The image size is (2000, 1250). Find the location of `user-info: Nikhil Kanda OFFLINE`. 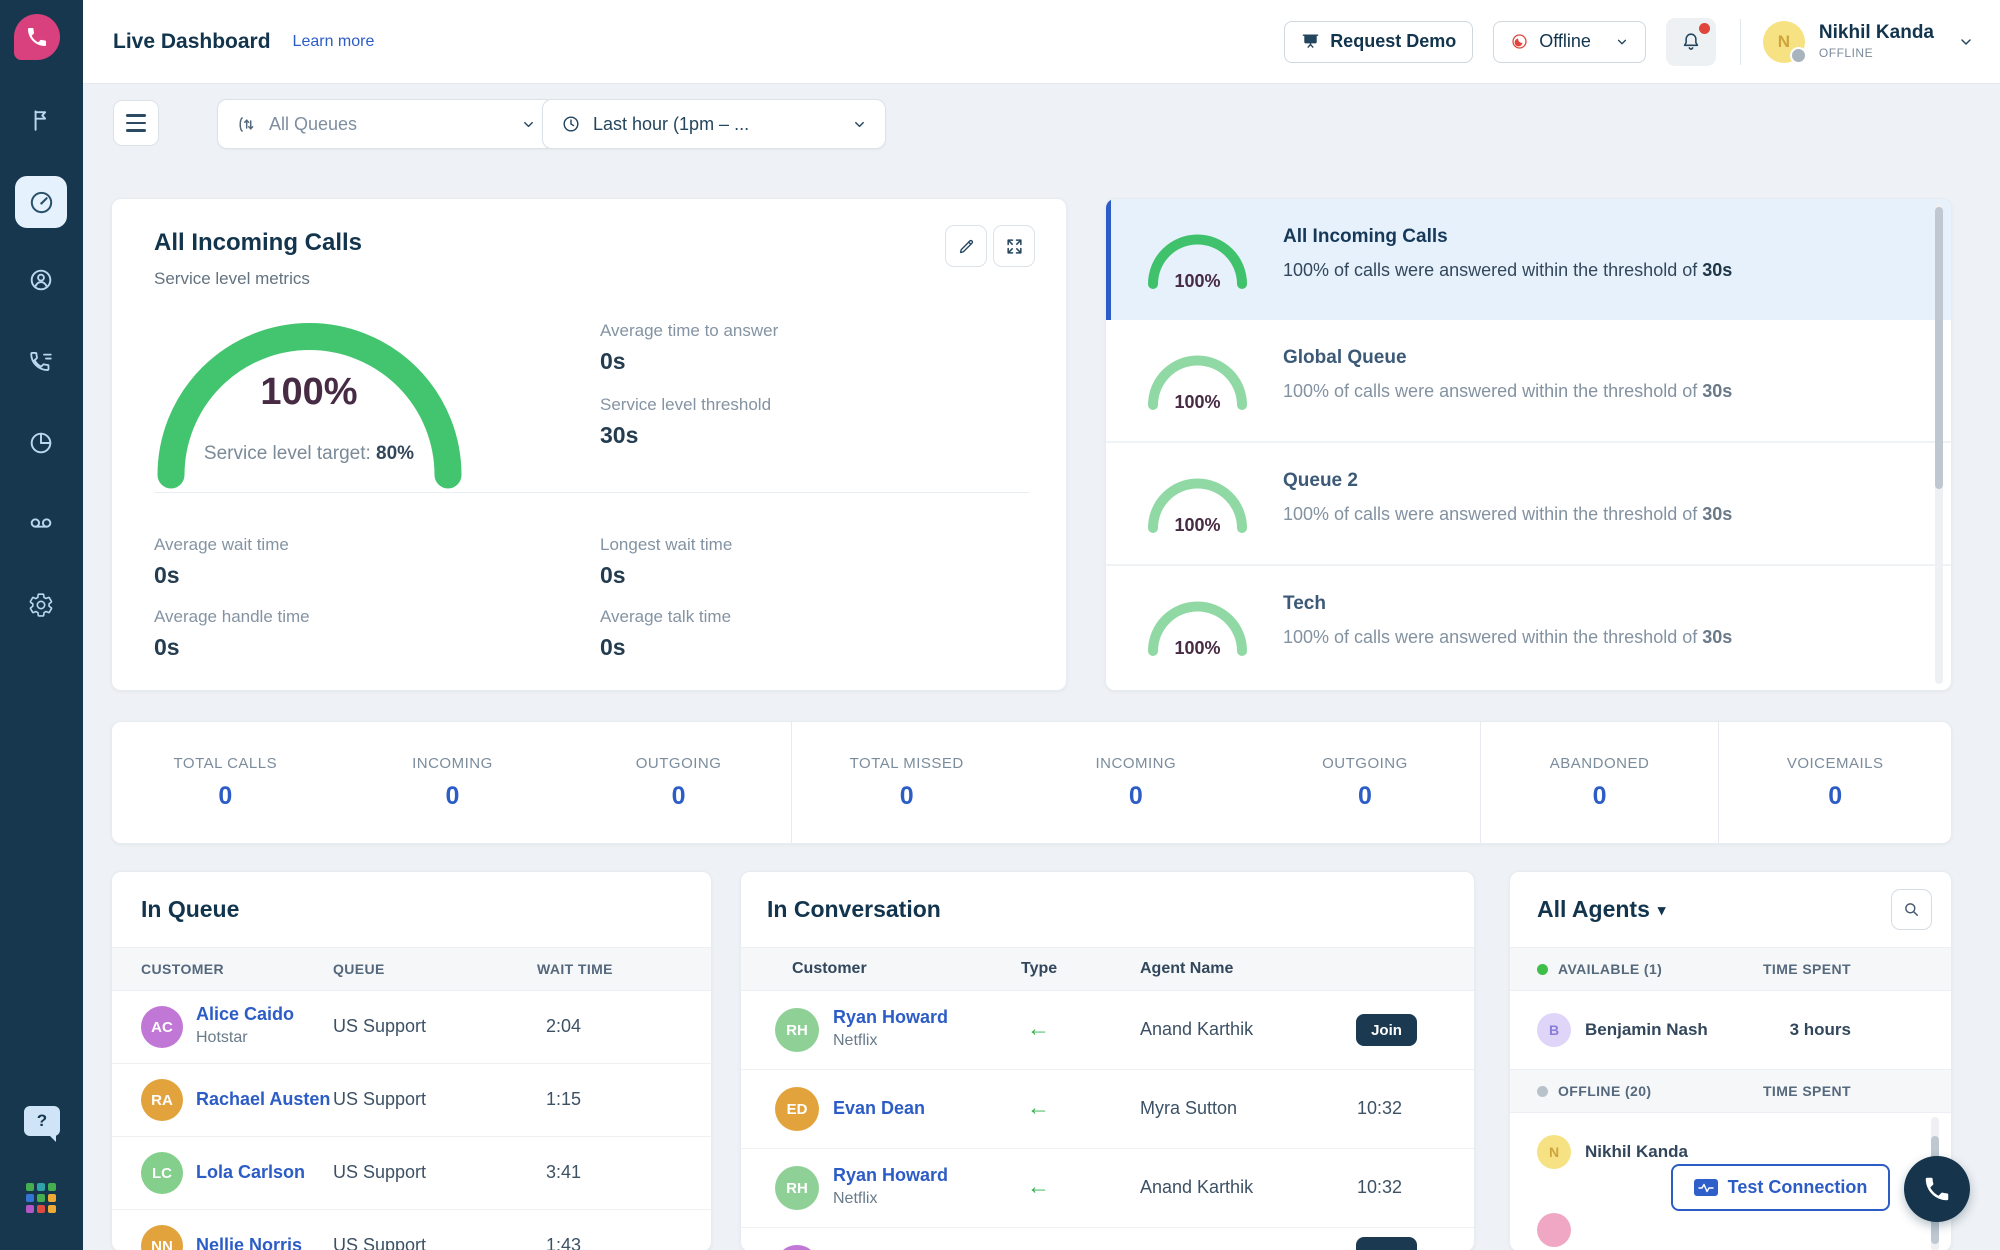

user-info: Nikhil Kanda OFFLINE is located at coordinates (1876, 41).